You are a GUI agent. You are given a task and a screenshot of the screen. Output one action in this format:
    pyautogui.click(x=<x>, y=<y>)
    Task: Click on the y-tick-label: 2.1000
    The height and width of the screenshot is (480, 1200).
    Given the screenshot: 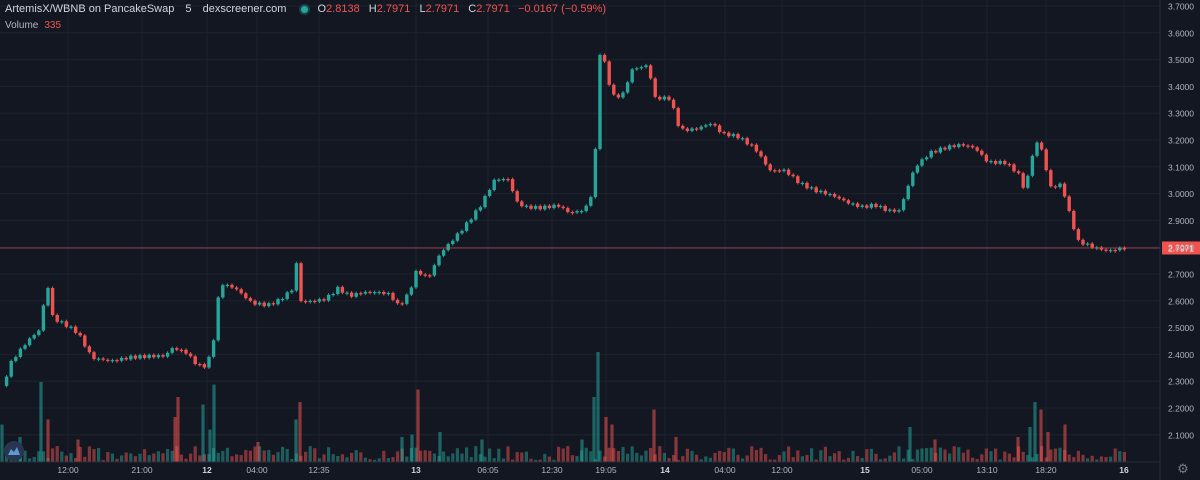 What is the action you would take?
    pyautogui.click(x=1181, y=435)
    